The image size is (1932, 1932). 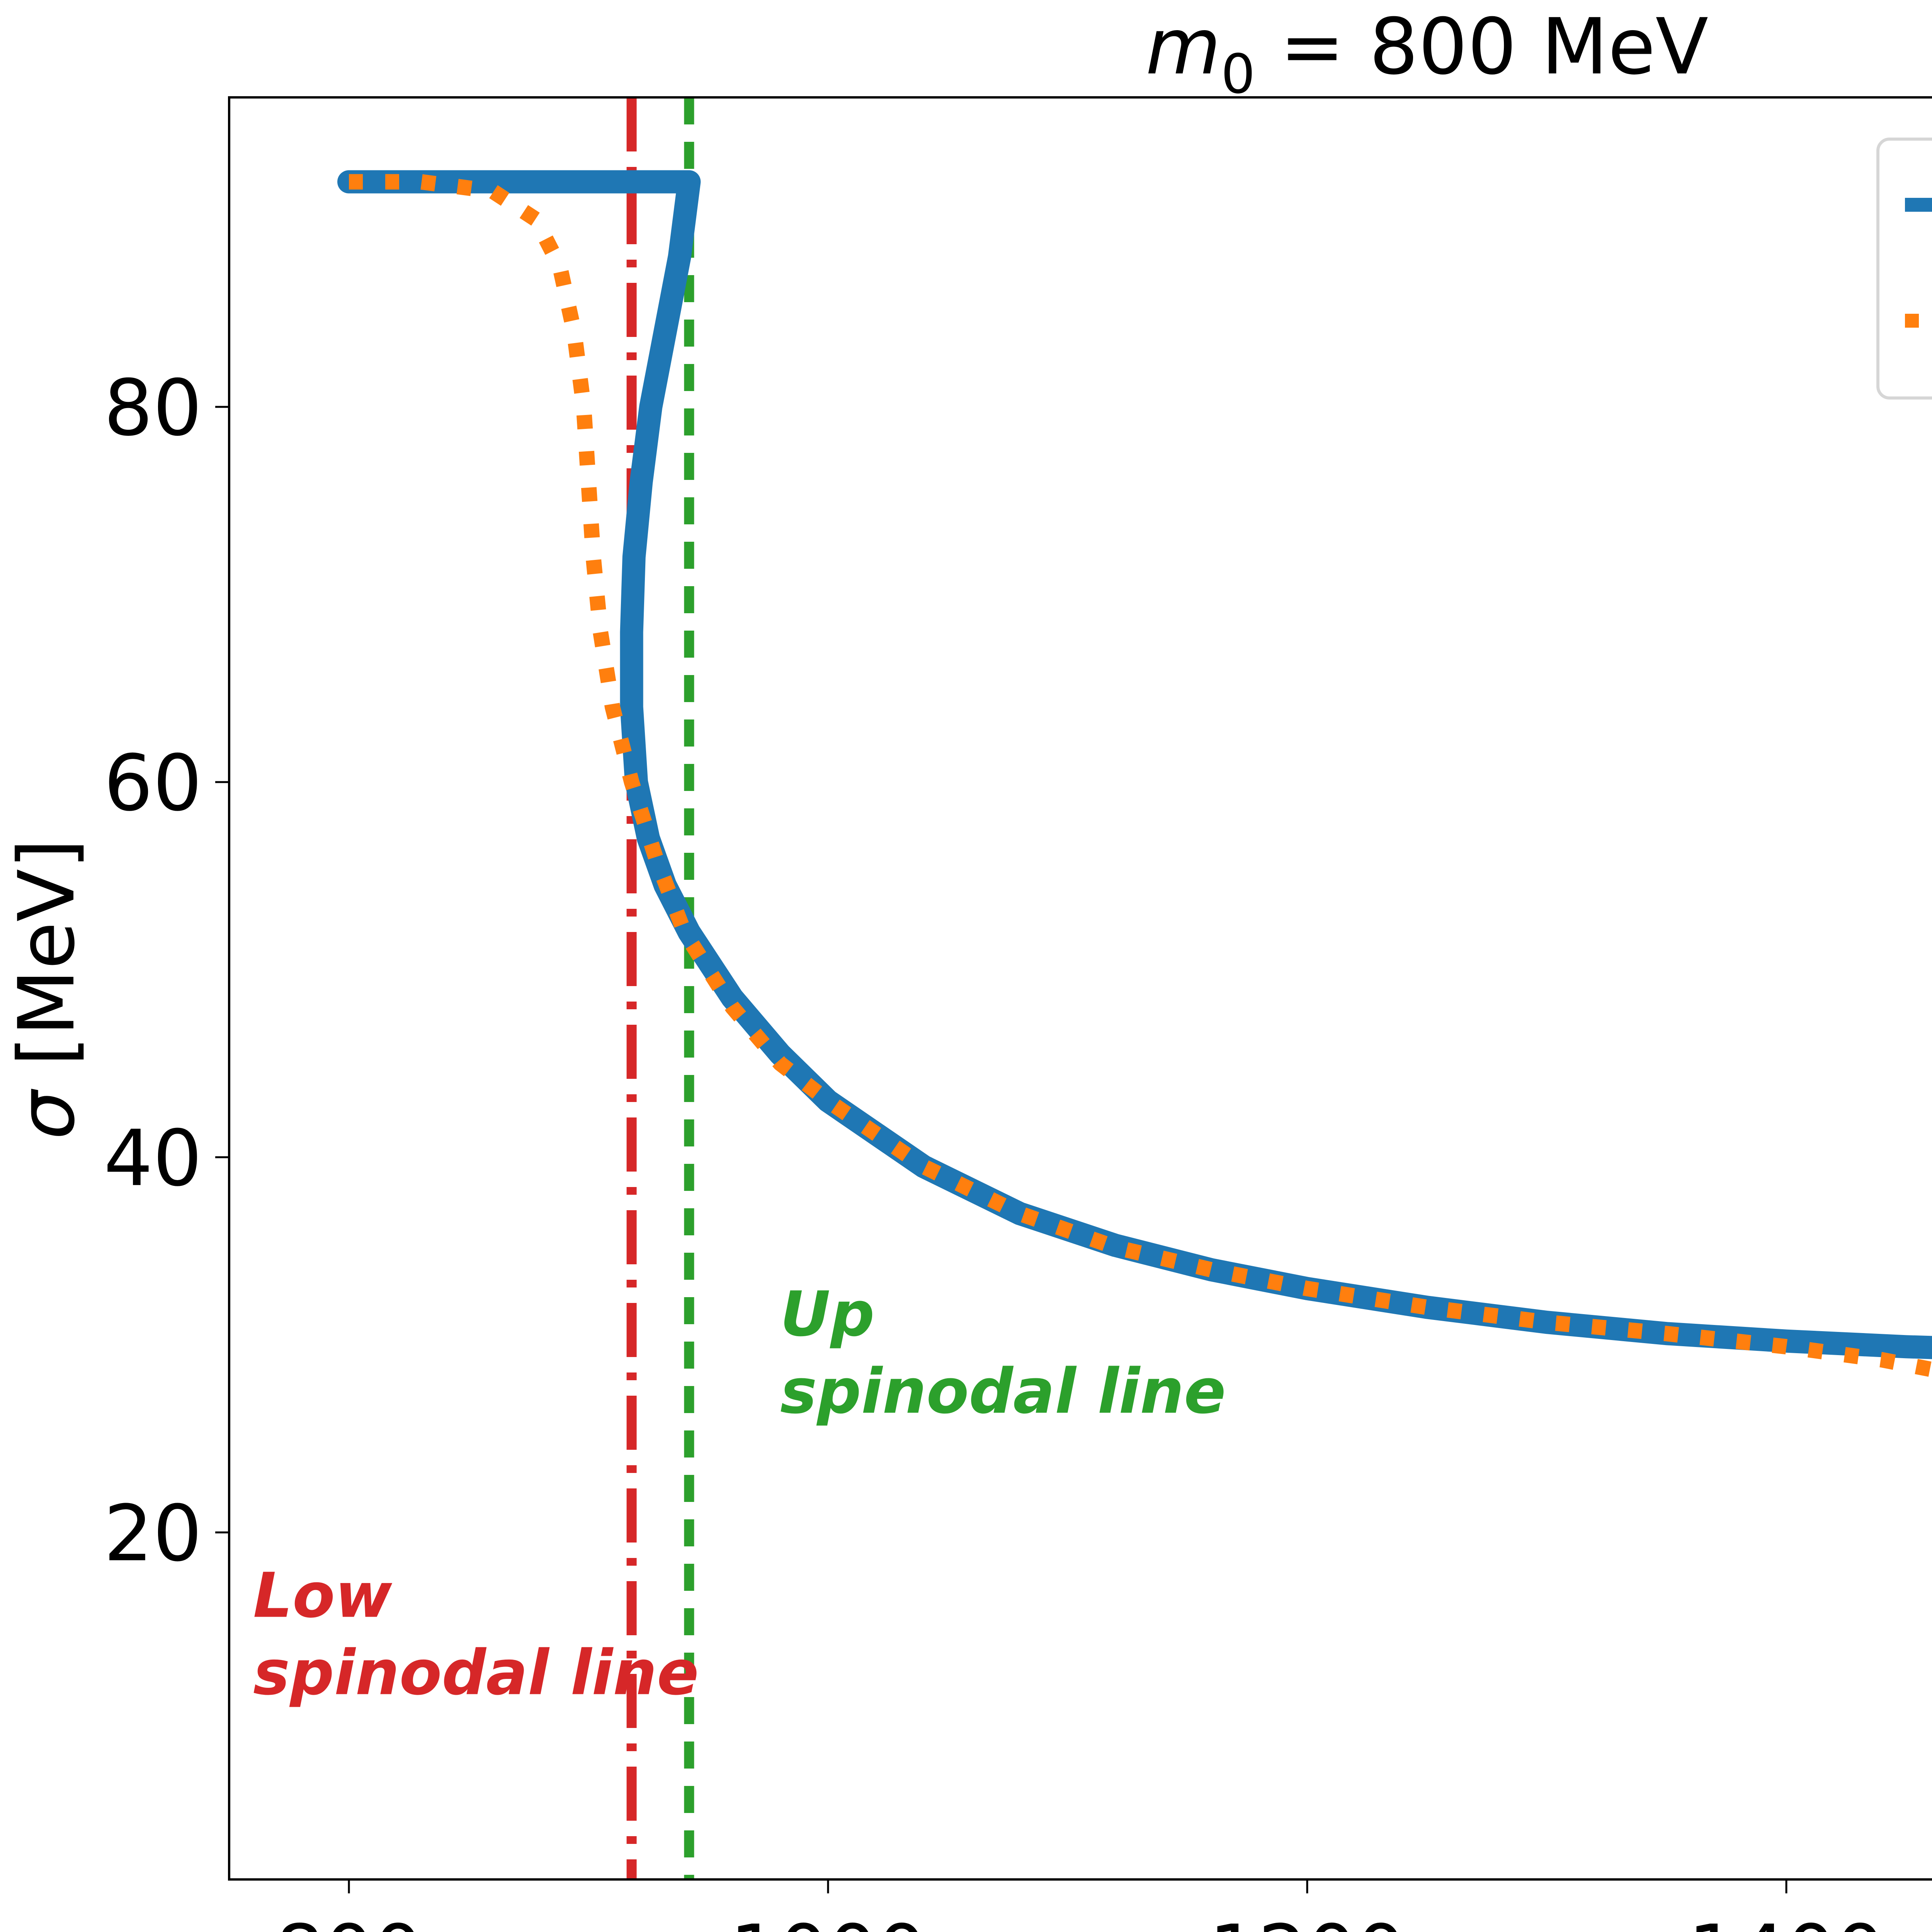 I want to click on low-spinodal-annotation-line-0: Low, so click(x=323, y=1595).